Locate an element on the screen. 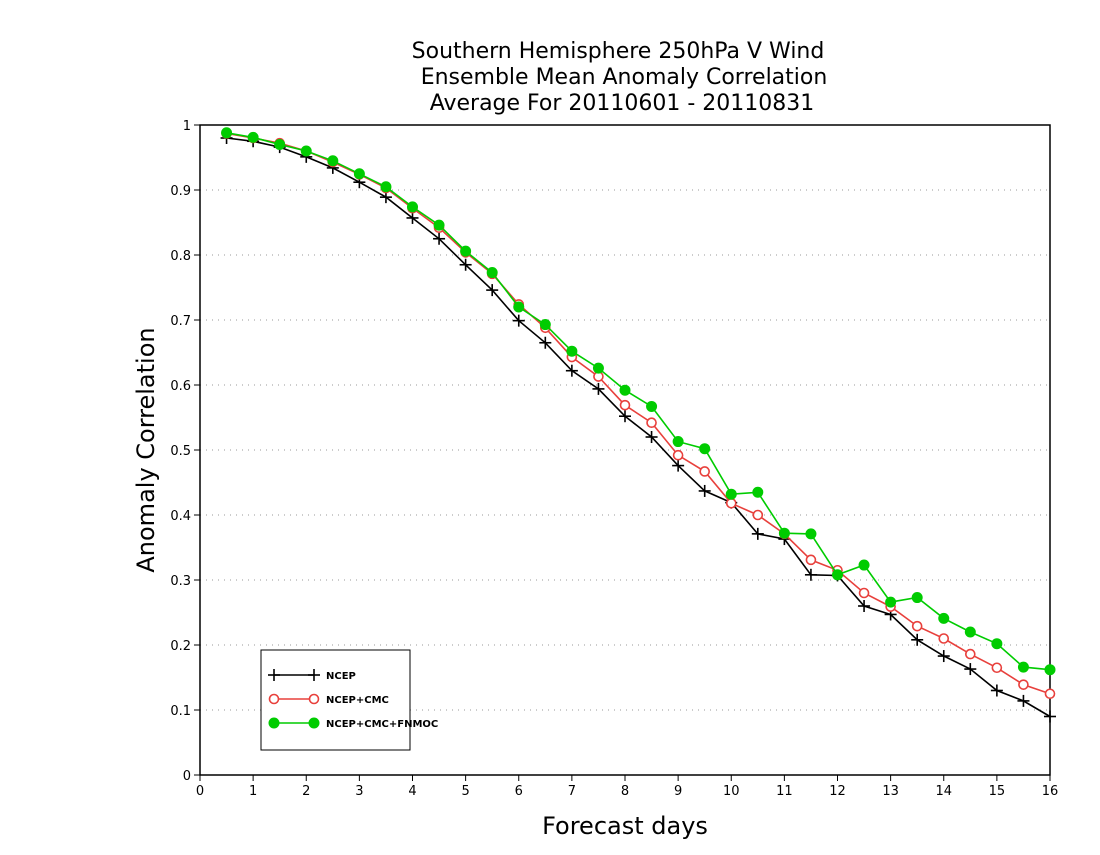 This screenshot has height=855, width=1100. x-tick-label: 1 is located at coordinates (253, 791).